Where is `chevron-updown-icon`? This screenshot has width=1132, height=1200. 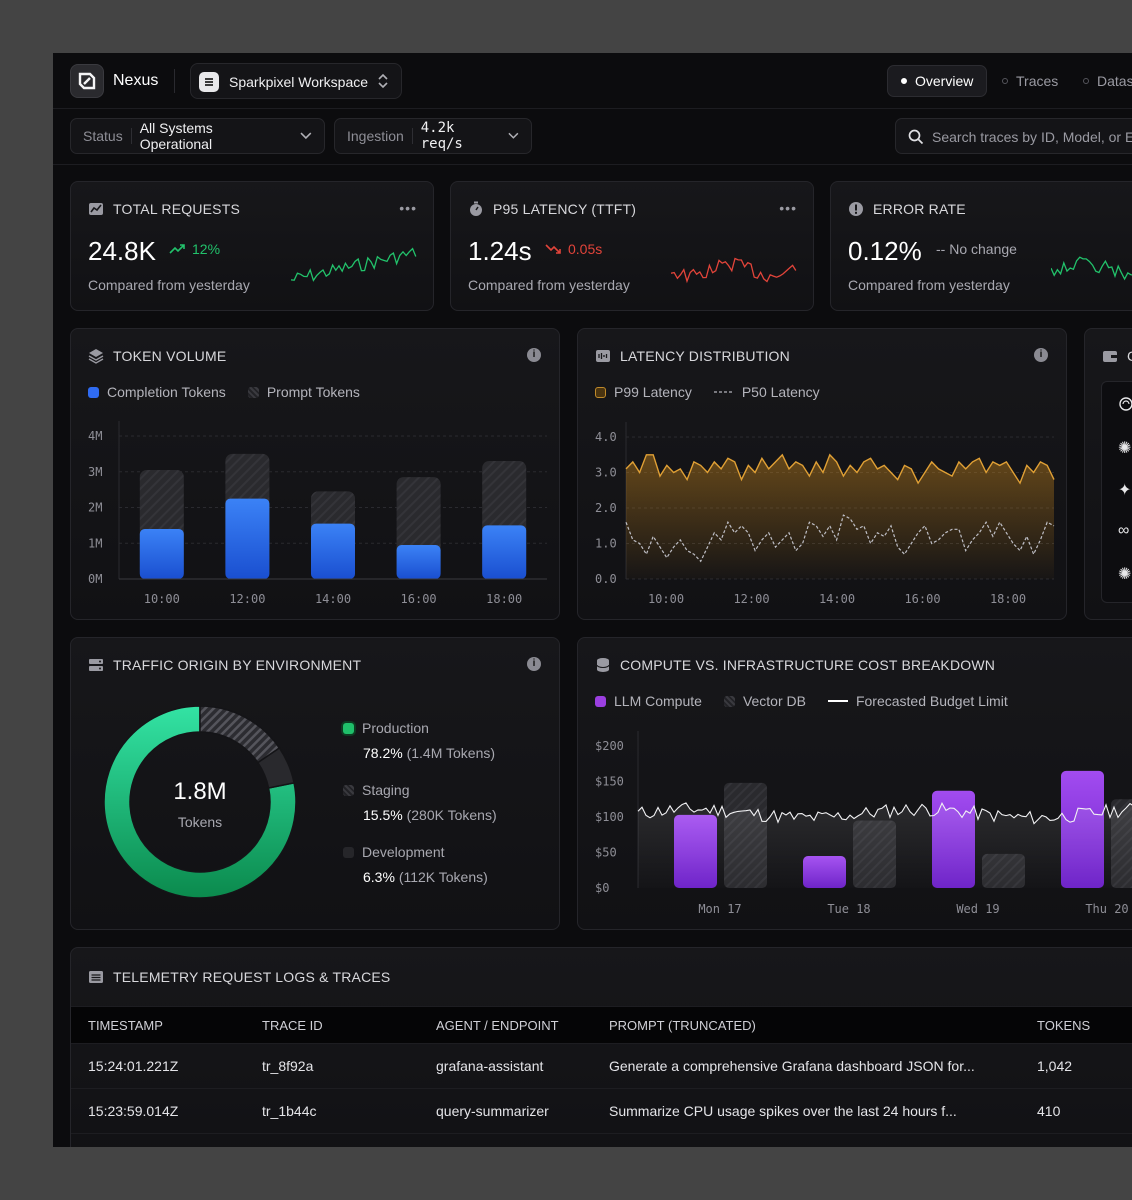
chevron-updown-icon is located at coordinates (383, 81).